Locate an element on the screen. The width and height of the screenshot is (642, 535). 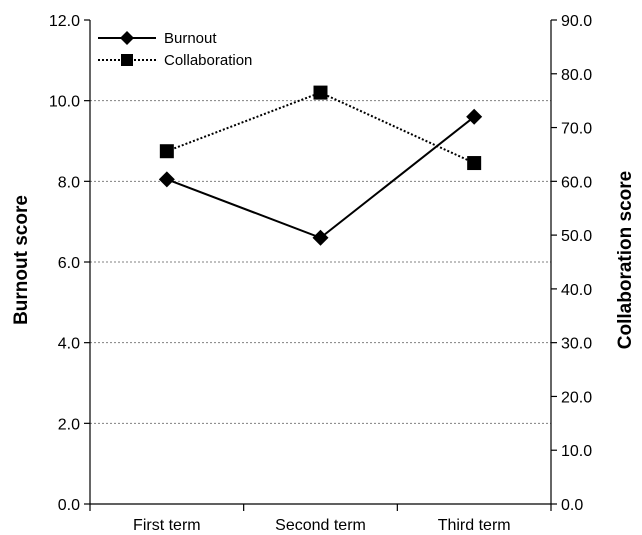
series-collaboration is located at coordinates (320, 128).